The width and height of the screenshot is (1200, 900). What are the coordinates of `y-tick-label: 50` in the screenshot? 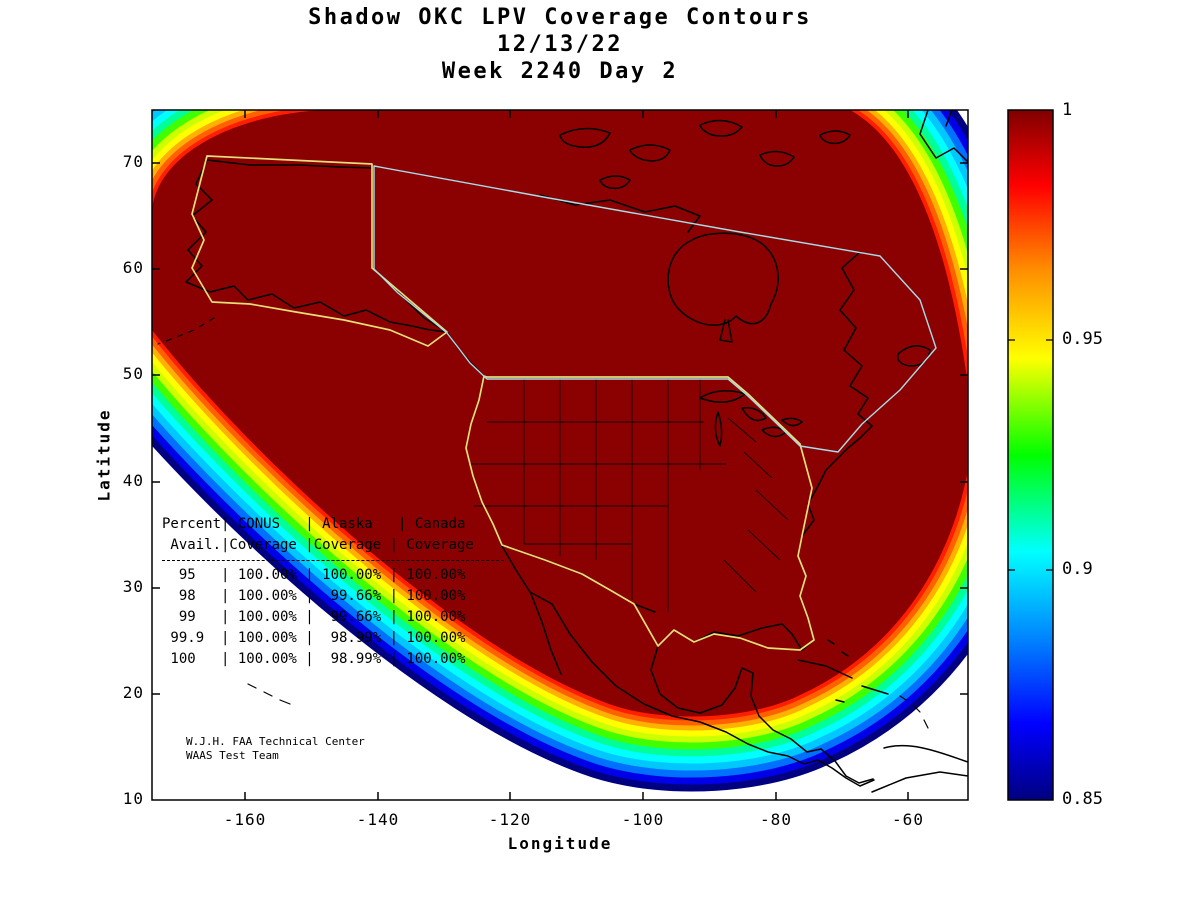 It's located at (133, 373).